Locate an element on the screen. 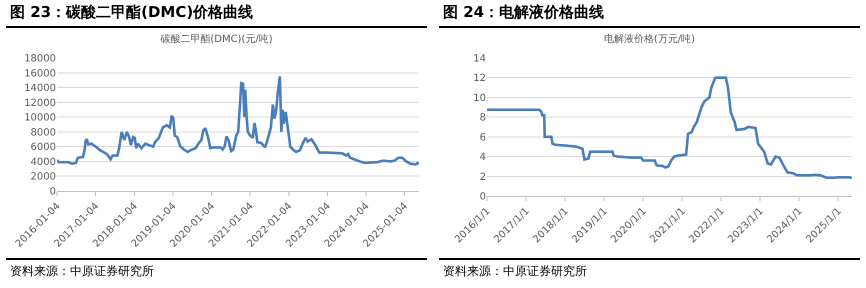 This screenshot has height=288, width=866. chart-title: 图 23：碳酸二甲酯(DMC)价格曲线 is located at coordinates (216, 14).